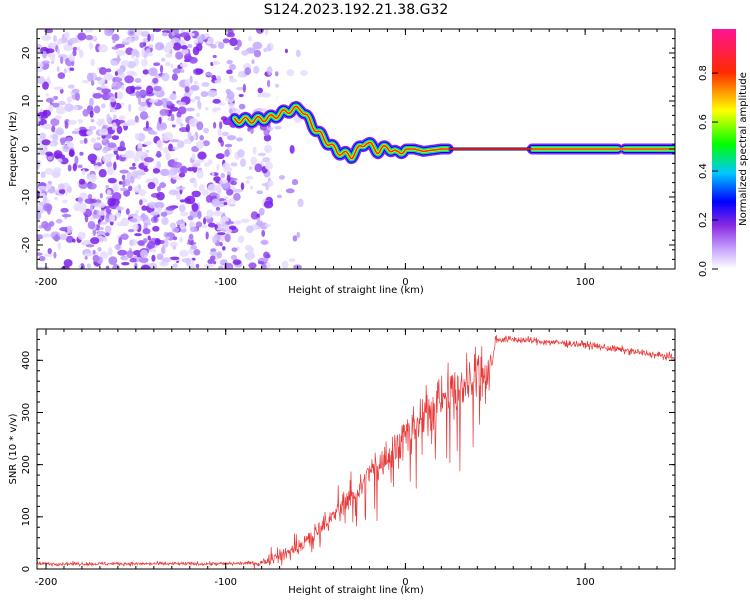 This screenshot has height=604, width=750. Describe the element at coordinates (46, 282) in the screenshot. I see `top-x-tick-label: -200` at that location.